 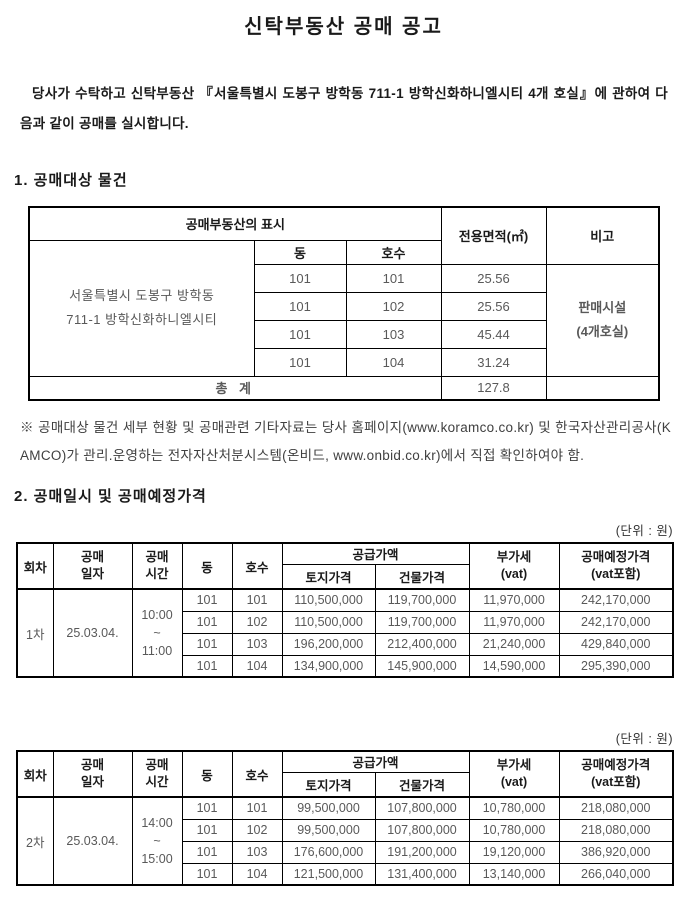 What do you see at coordinates (328, 852) in the screenshot?
I see `land-price-cell: 176,600,000` at bounding box center [328, 852].